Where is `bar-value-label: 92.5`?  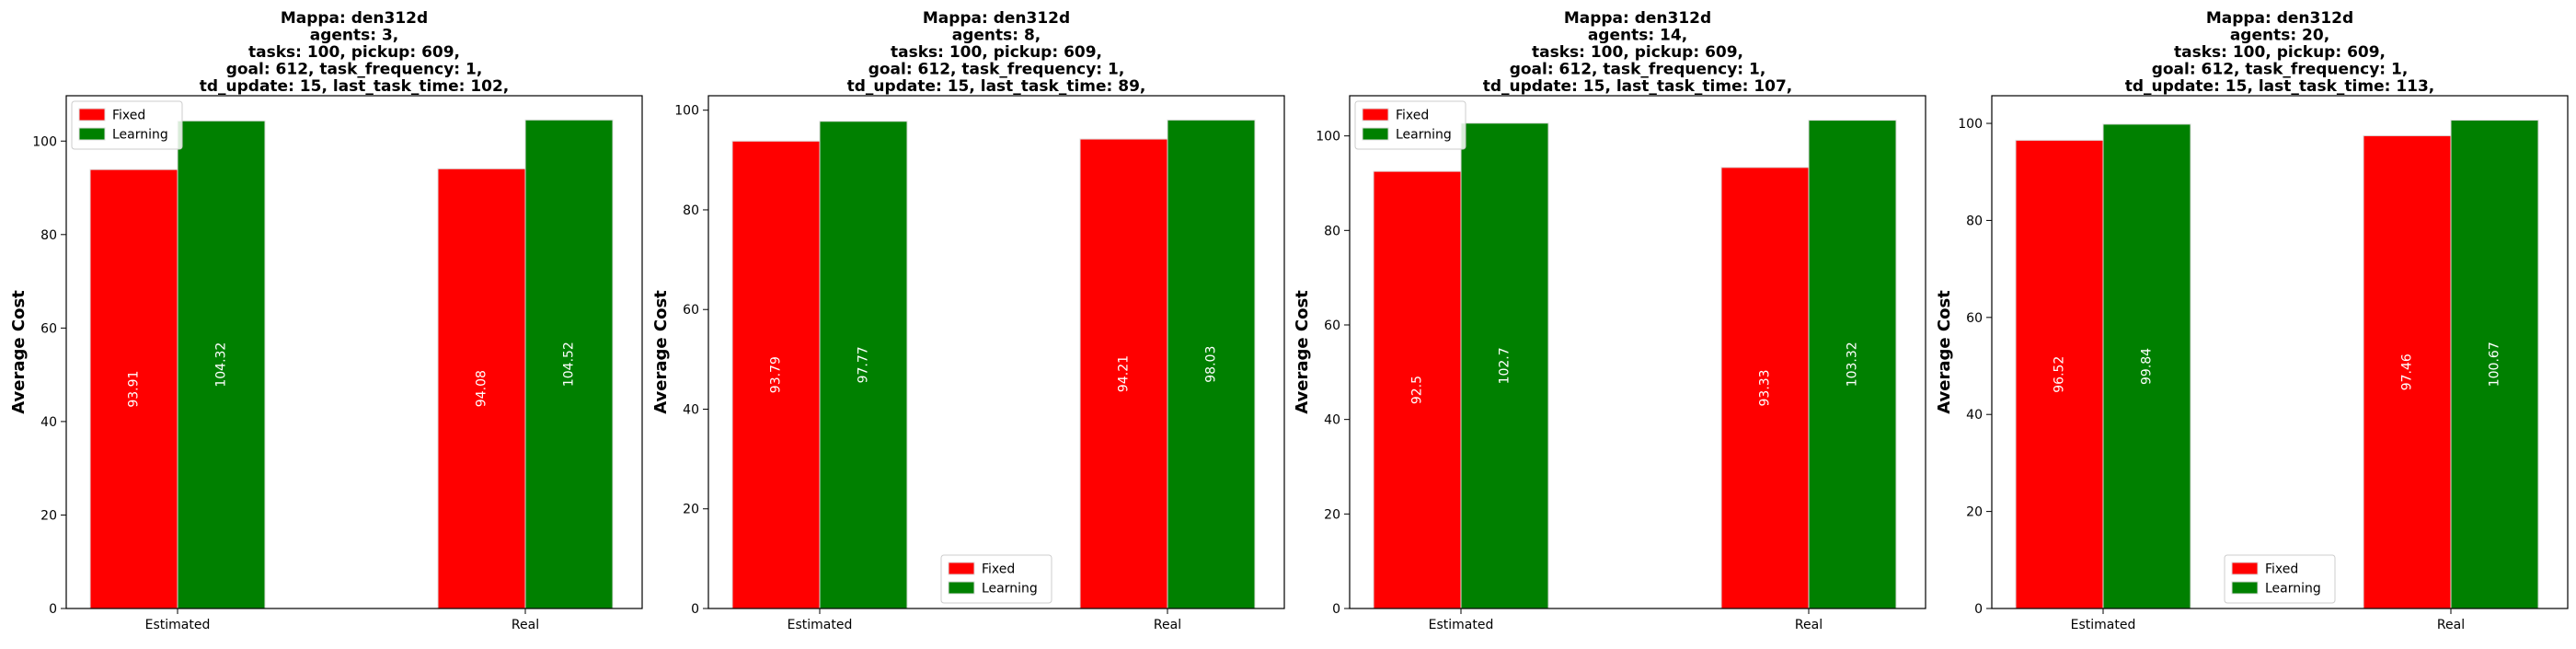 bar-value-label: 92.5 is located at coordinates (1417, 390).